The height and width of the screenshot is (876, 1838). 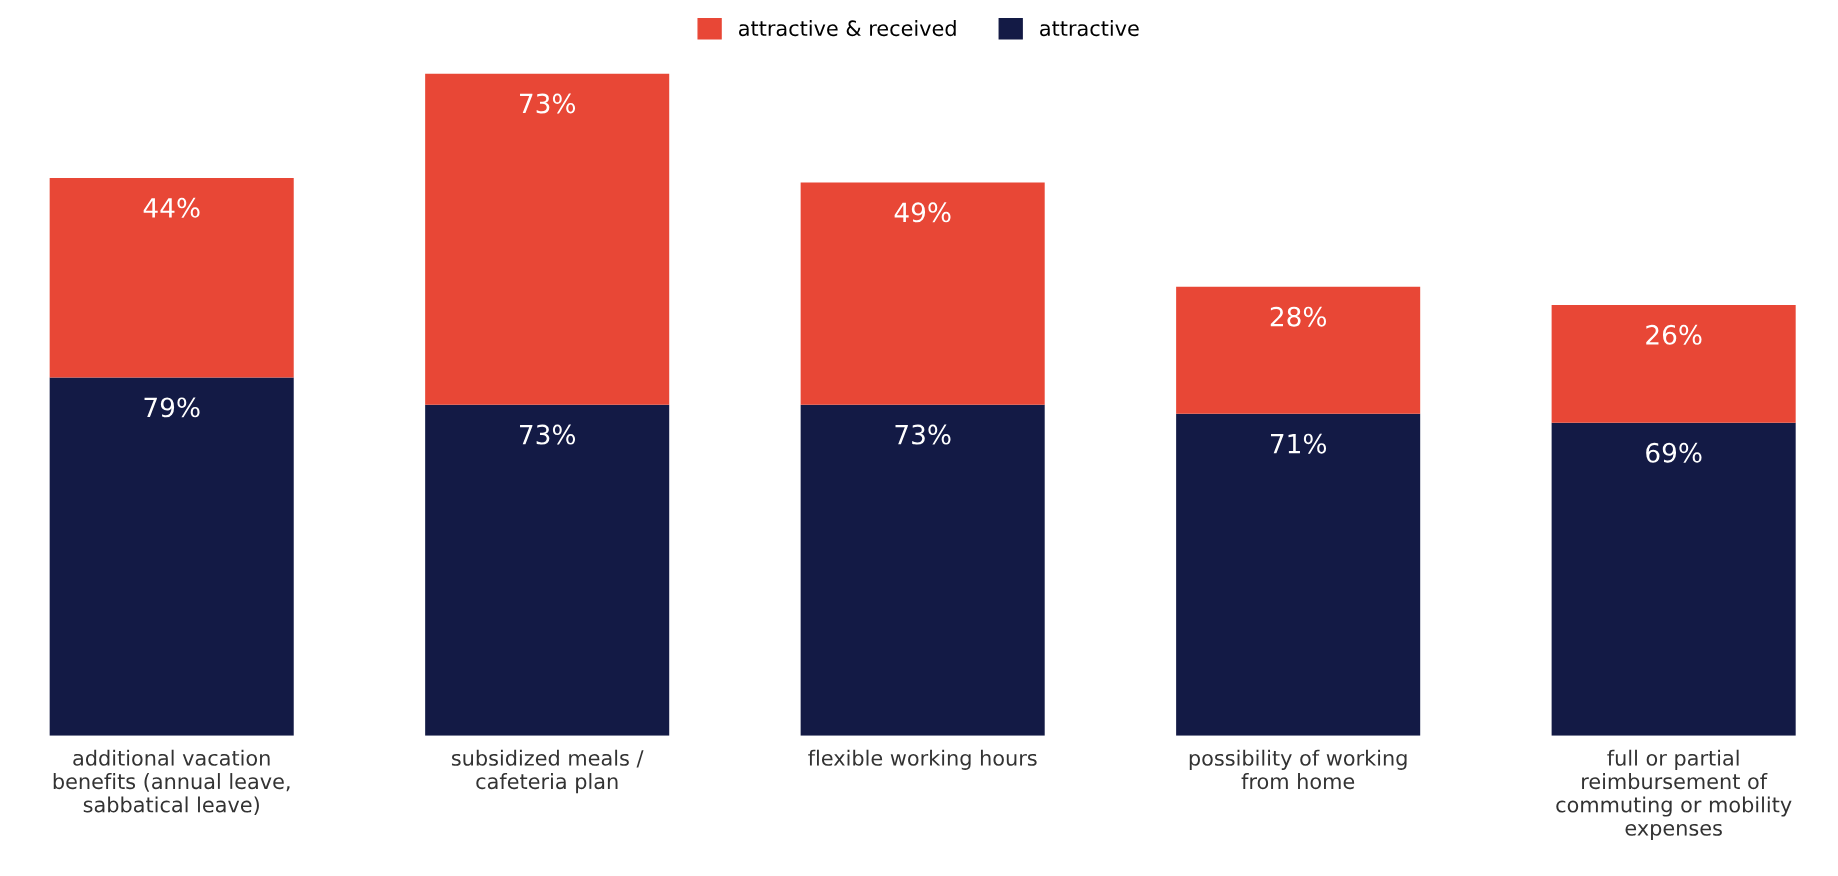 What do you see at coordinates (1298, 769) in the screenshot?
I see `x-tick-label: possibility of working from home` at bounding box center [1298, 769].